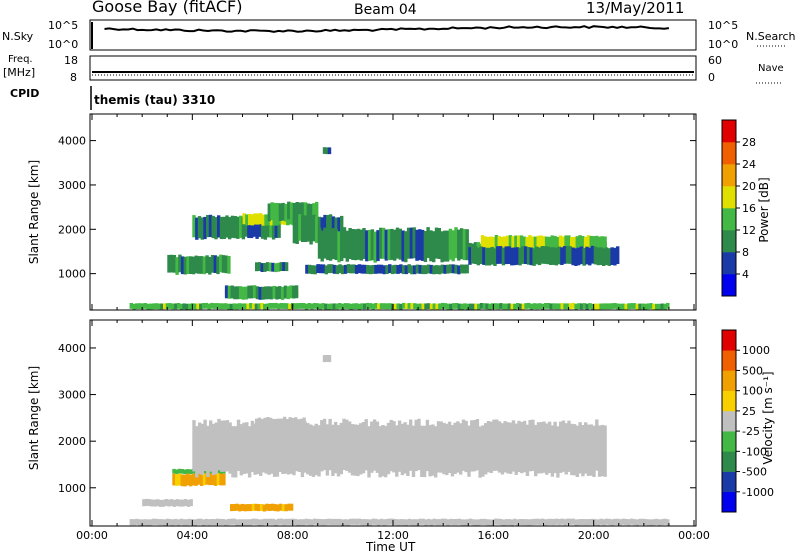 The width and height of the screenshot is (800, 554). What do you see at coordinates (747, 421) in the screenshot?
I see `velocity-colorbar: 1000 500 100 25 -25 -100 -500 -1000` at bounding box center [747, 421].